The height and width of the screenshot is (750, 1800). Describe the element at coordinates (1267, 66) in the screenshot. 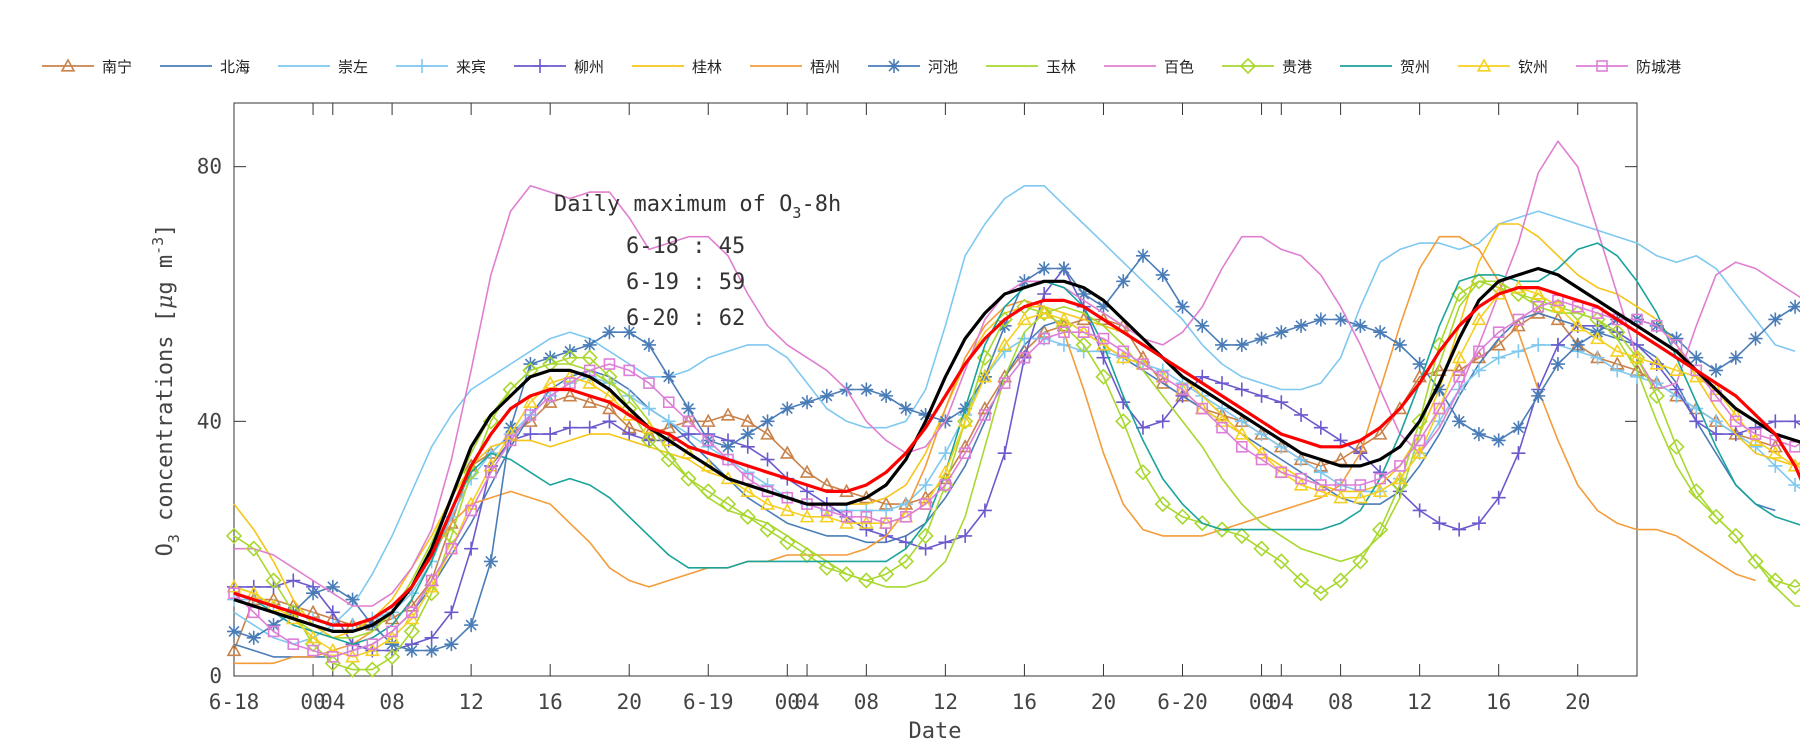

I see `legend-item: 贵港` at that location.